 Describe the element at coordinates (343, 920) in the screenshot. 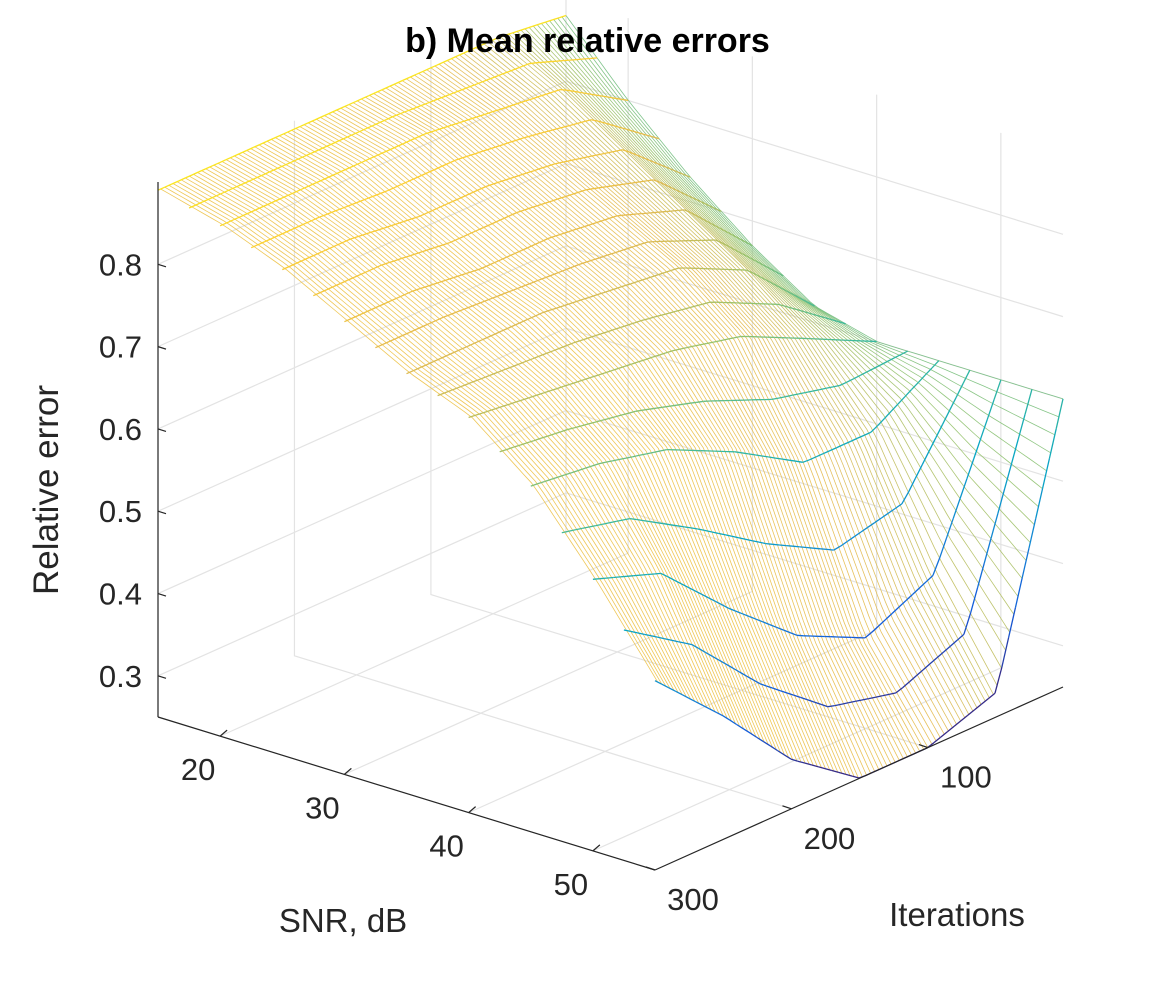

I see `x-axis-label: SNR, dB` at that location.